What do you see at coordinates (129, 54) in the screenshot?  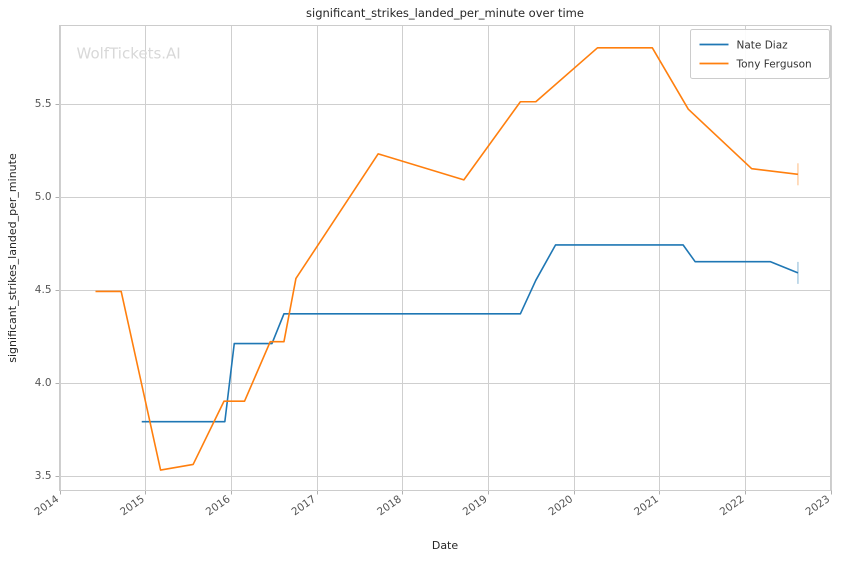 I see `watermark-label: WolfTickets.AI` at bounding box center [129, 54].